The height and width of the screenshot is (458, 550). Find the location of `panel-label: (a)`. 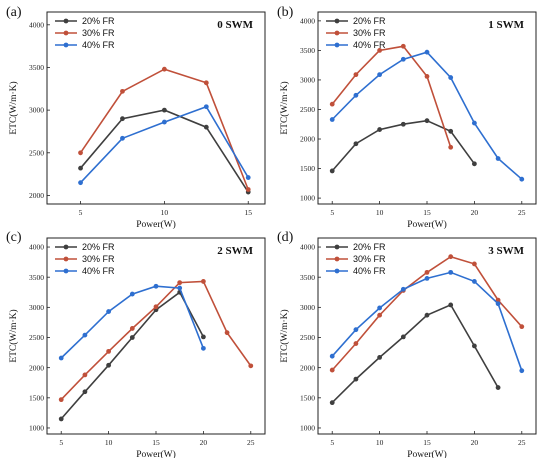

panel-label: (a) is located at coordinates (14, 12).